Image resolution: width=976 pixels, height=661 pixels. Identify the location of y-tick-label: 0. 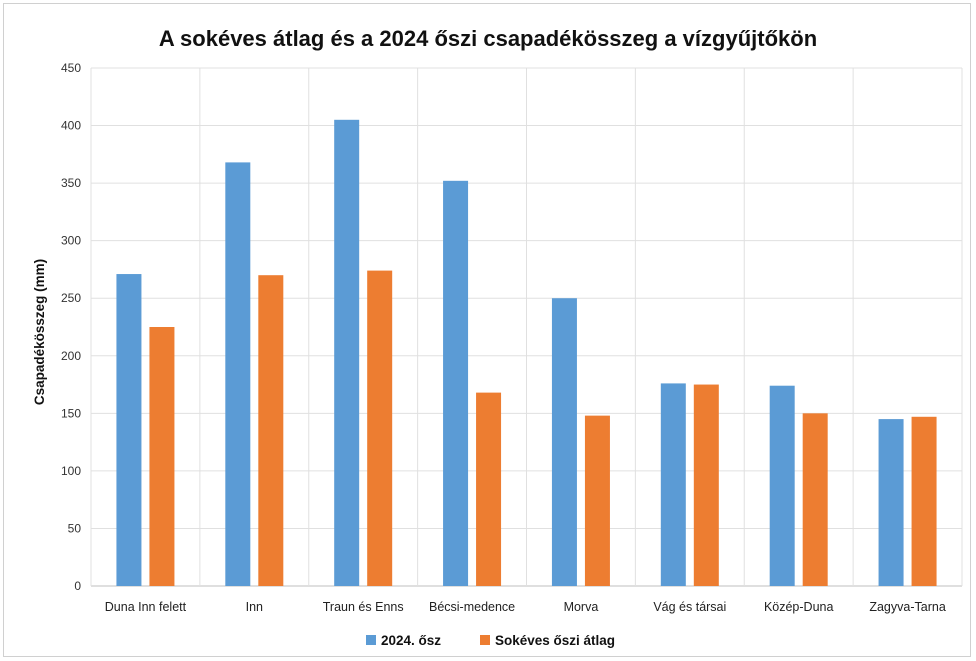
(77, 586).